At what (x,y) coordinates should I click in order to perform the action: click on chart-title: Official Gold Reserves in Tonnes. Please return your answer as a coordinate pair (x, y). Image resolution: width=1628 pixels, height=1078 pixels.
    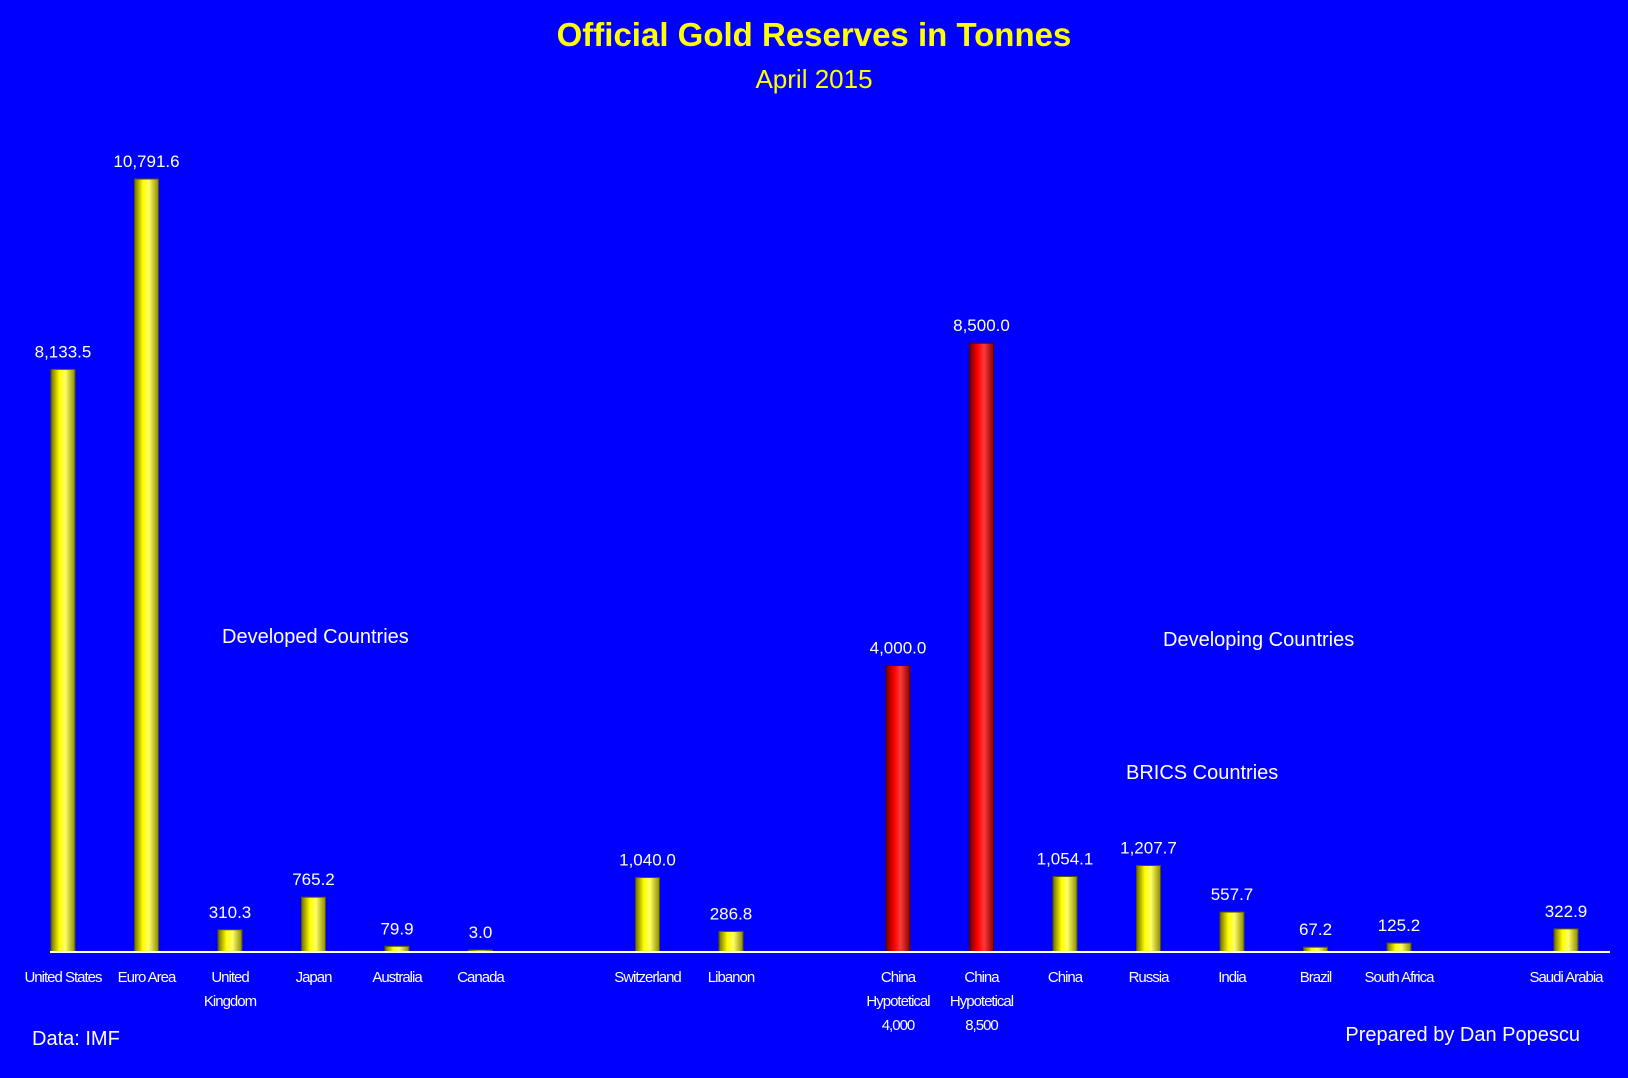
    Looking at the image, I should click on (814, 34).